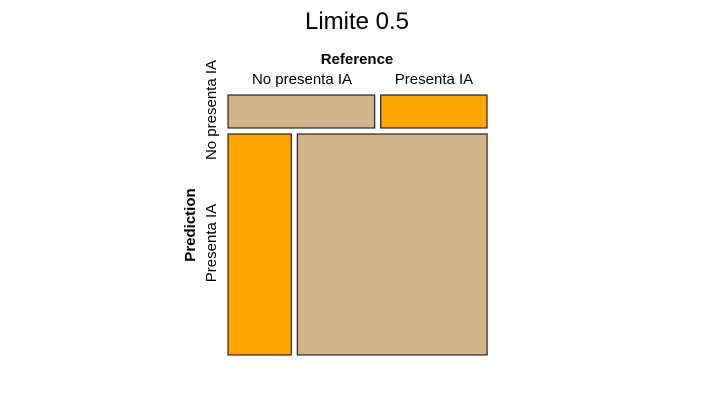  What do you see at coordinates (301, 111) in the screenshot?
I see `mosaic-cell-pred-no-presenta-ia-ref-no-presenta-ia` at bounding box center [301, 111].